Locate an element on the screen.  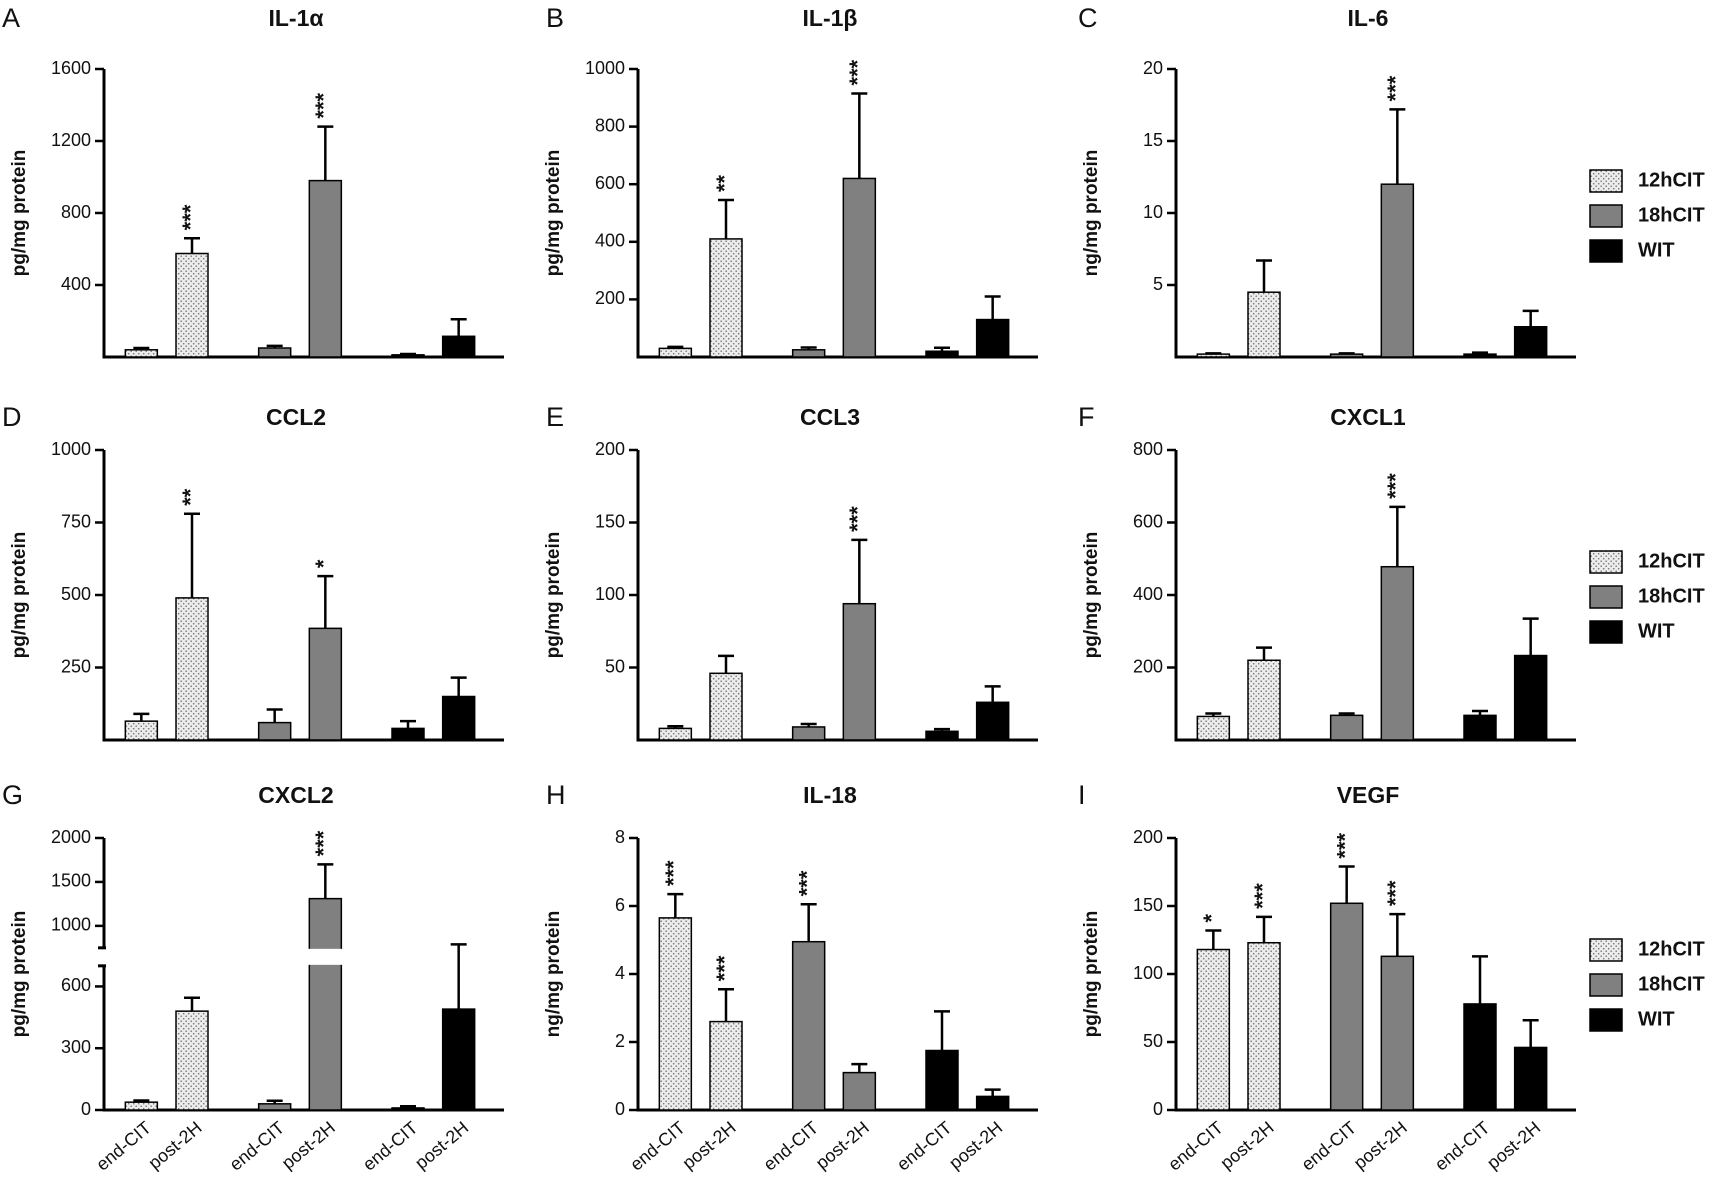
panel: A IL-1α pg/mg protein 400 800 1200 1600 *** *** is located at coordinates (253, 181).